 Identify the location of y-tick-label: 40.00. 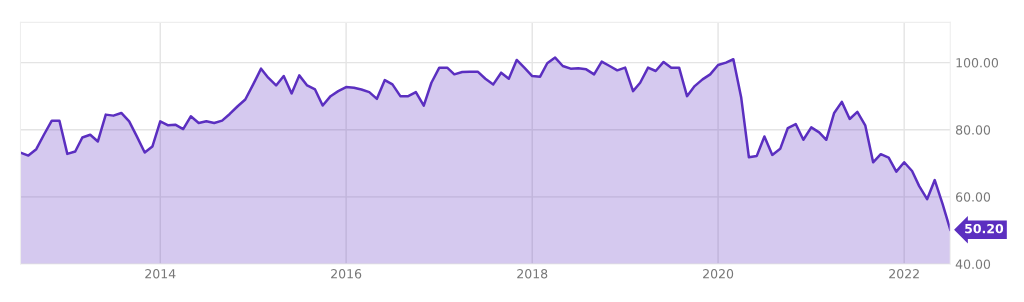
(973, 264).